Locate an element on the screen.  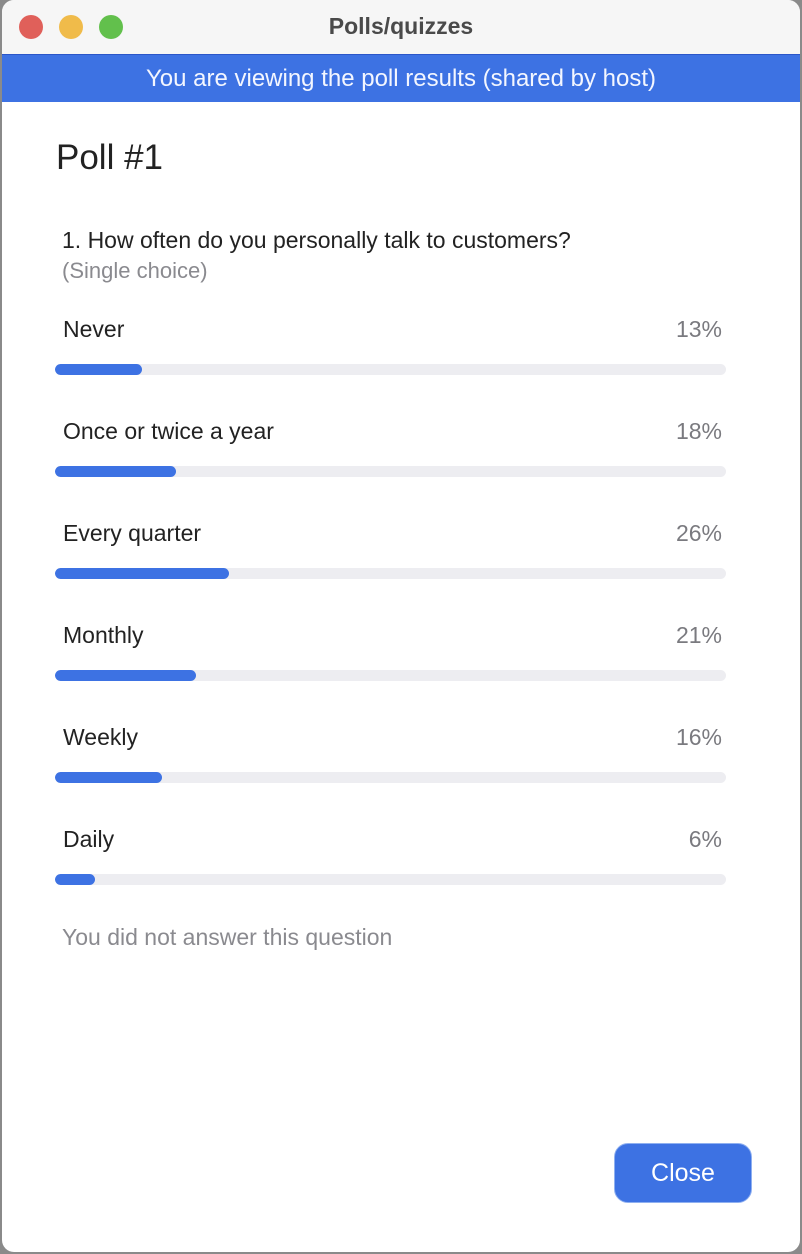
poll-option: Once or twice a year 18% is located at coordinates (401, 469).